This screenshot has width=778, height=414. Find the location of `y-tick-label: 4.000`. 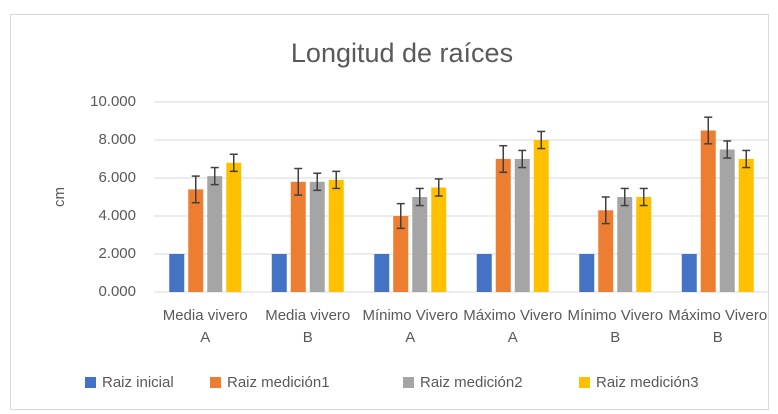

y-tick-label: 4.000 is located at coordinates (117, 215).